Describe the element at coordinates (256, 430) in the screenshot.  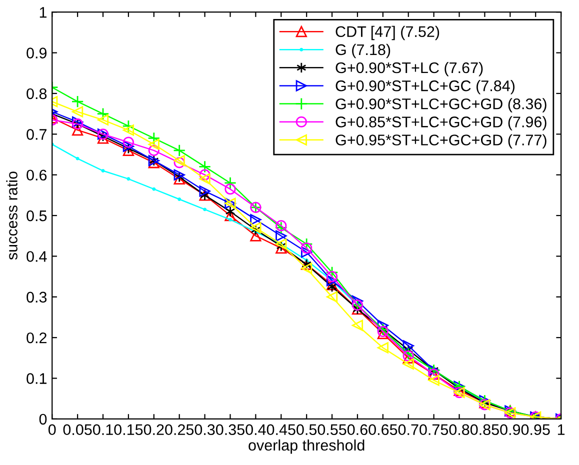
I see `x-tick-label: 0.4` at that location.